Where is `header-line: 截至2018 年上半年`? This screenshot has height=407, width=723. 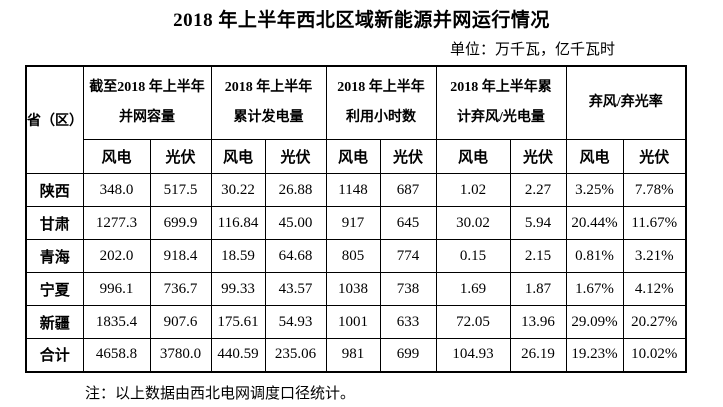
header-line: 截至2018 年上半年 is located at coordinates (147, 87).